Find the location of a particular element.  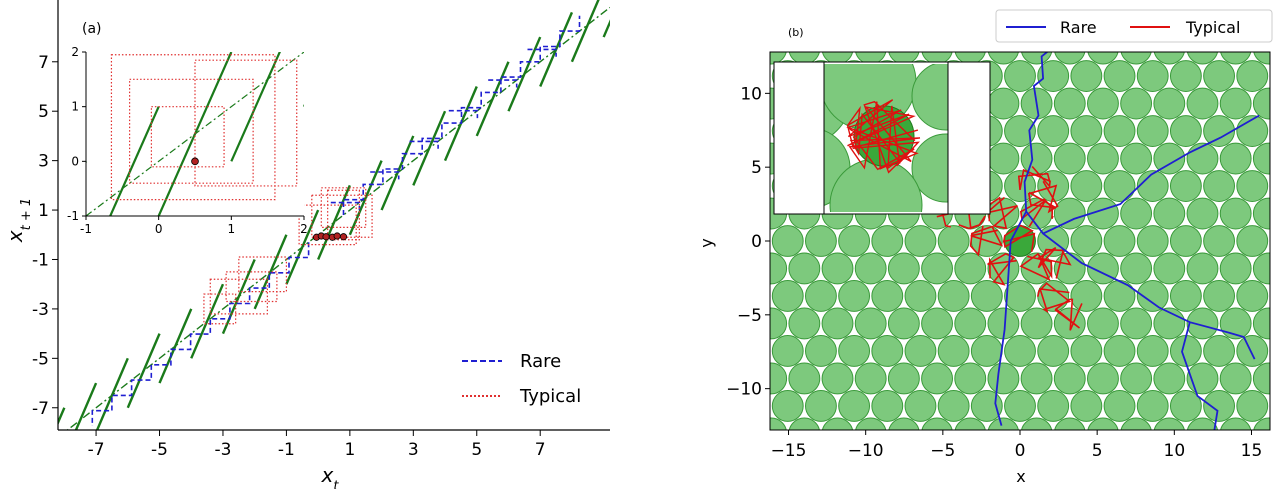

panel-b-legend: Rare Typical is located at coordinates (1134, 26).